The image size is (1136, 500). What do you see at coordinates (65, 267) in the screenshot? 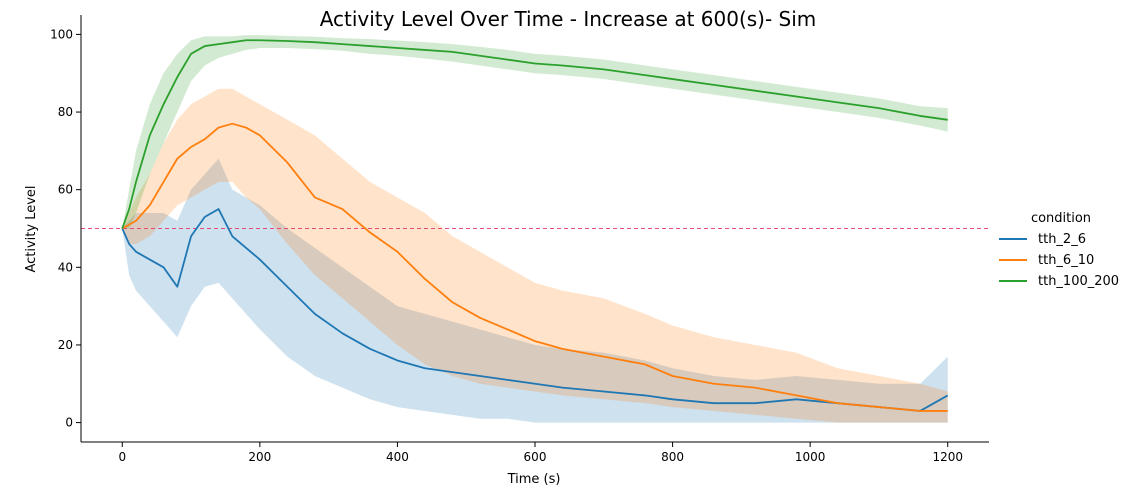
I see `y-tick-label: 40` at bounding box center [65, 267].